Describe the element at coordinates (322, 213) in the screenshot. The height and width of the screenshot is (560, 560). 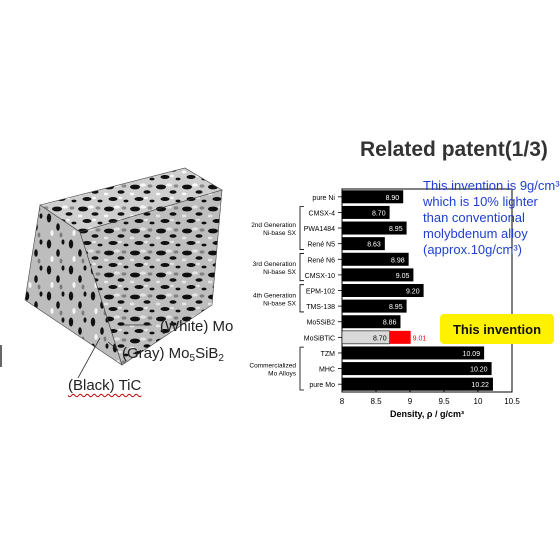
I see `y-tick-label: CMSX-4` at that location.